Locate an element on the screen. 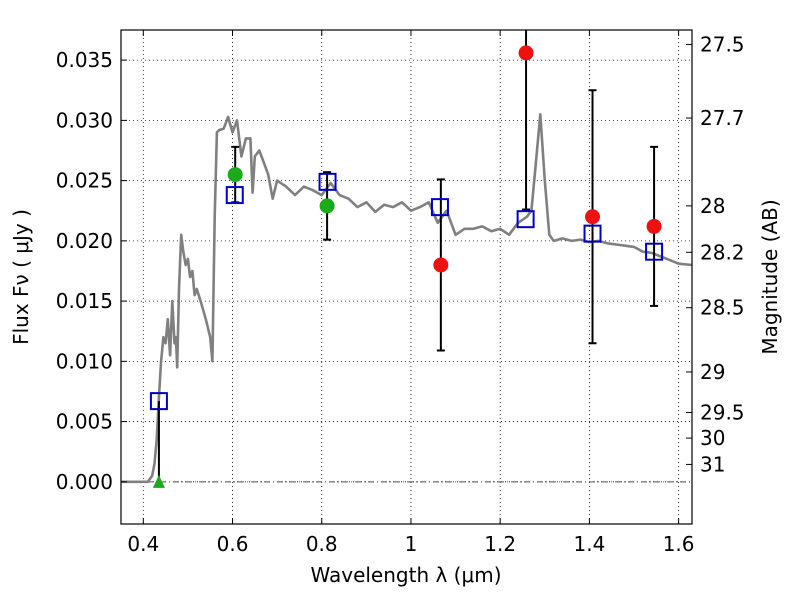  y-axis-ticks: 0.000 0.005 0.010 0.015 0.020 0.025 0.030 0.035 is located at coordinates (91, 271).